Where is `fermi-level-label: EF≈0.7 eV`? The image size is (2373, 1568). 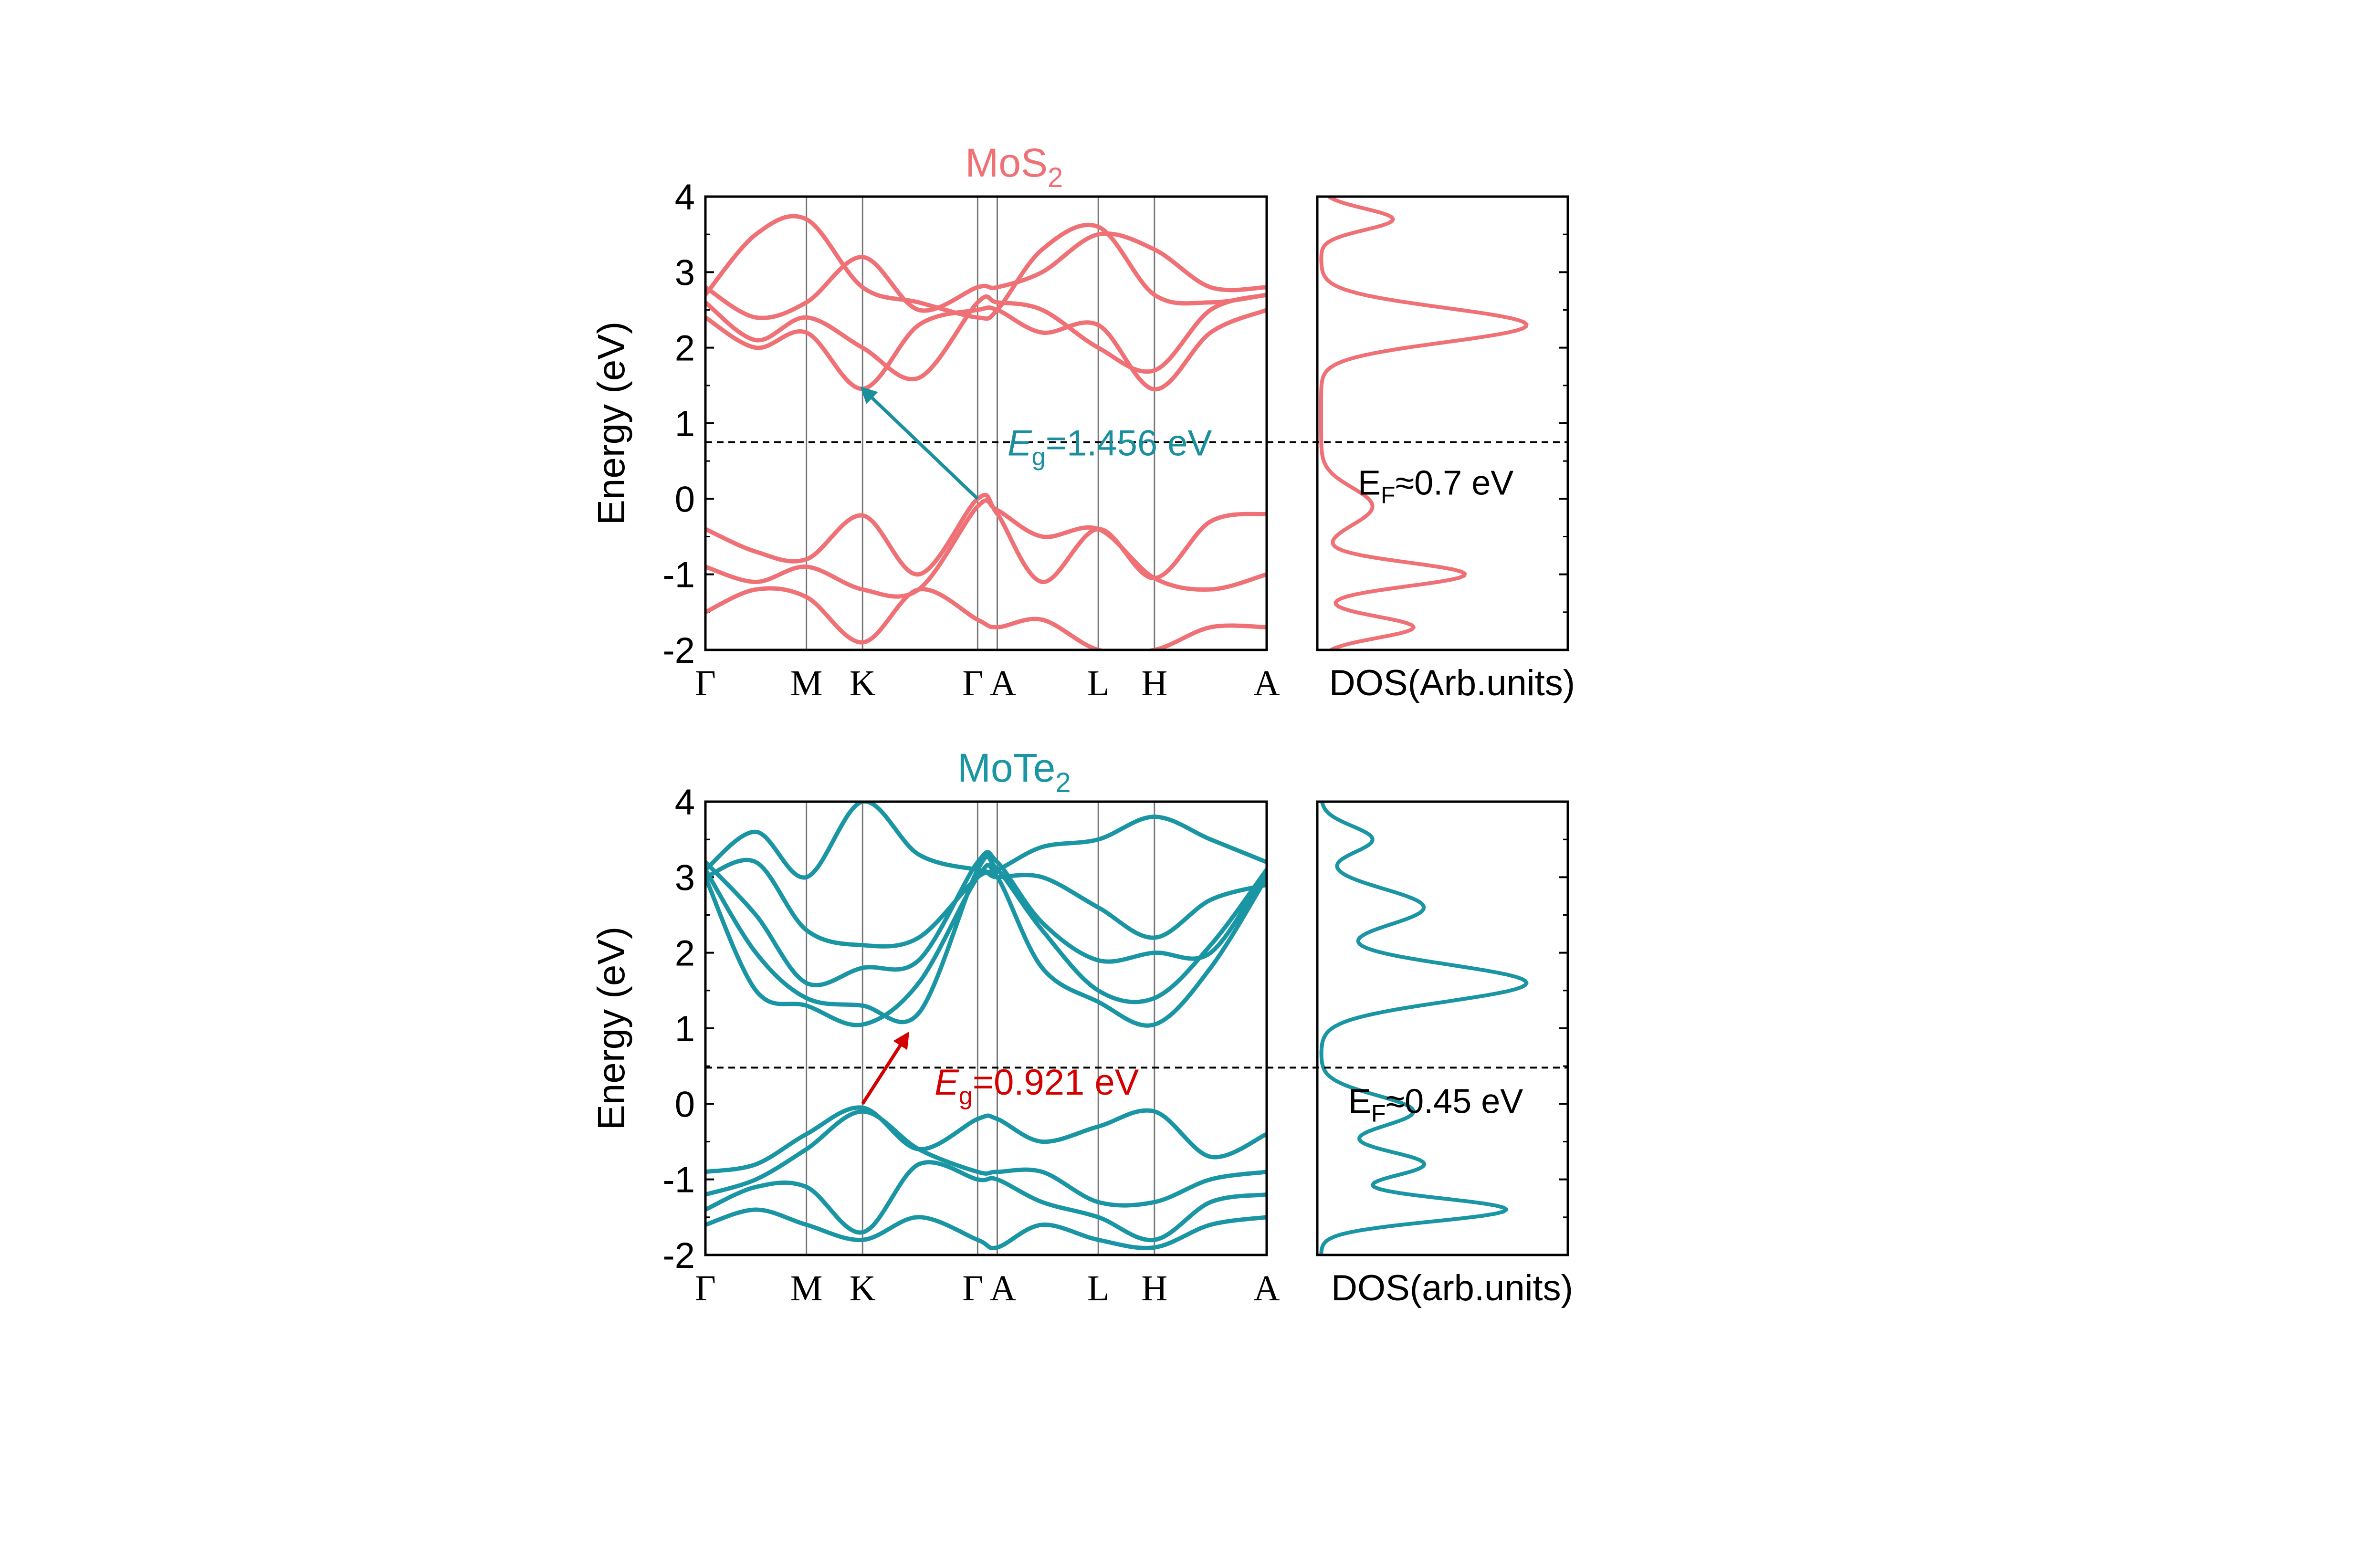 fermi-level-label: EF≈0.7 eV is located at coordinates (1435, 486).